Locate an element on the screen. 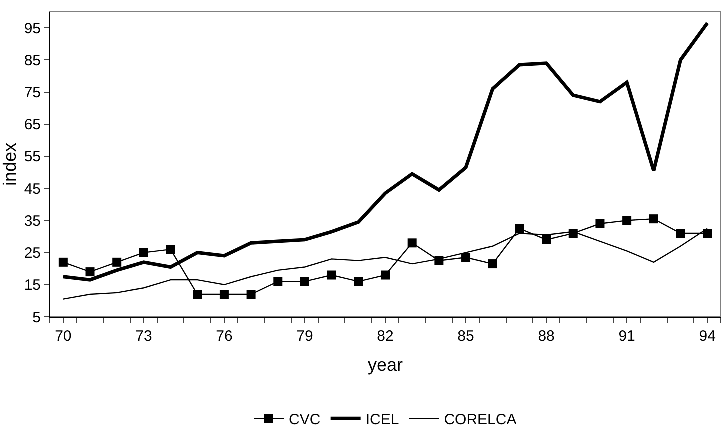 This screenshot has width=727, height=442. legend-label: CVC is located at coordinates (305, 420).